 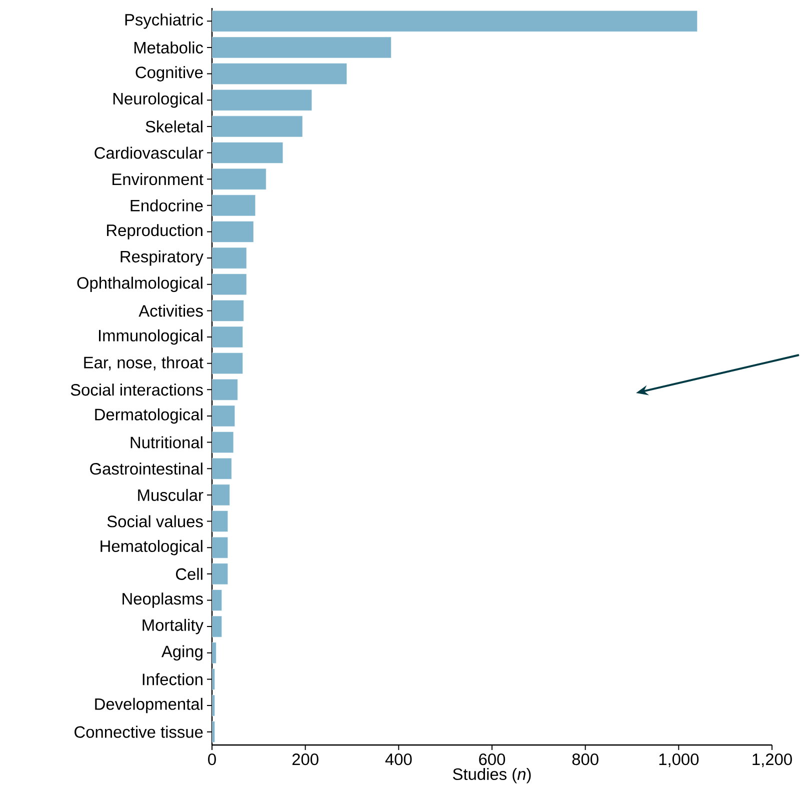 I want to click on y-tick-label: Social values, so click(x=155, y=521).